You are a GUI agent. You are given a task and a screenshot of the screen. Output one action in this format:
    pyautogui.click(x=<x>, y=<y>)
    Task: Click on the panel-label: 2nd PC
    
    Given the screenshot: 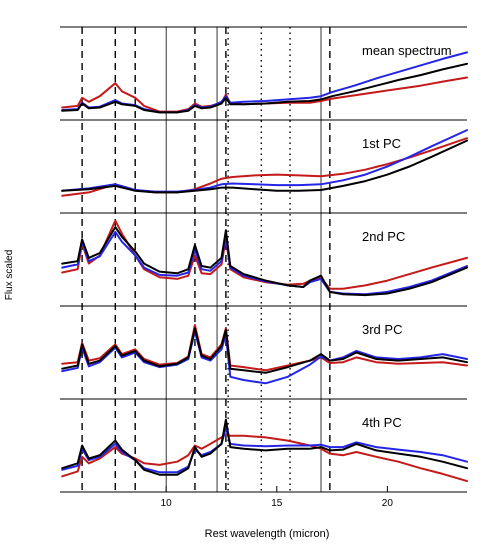 What is the action you would take?
    pyautogui.click(x=383, y=236)
    